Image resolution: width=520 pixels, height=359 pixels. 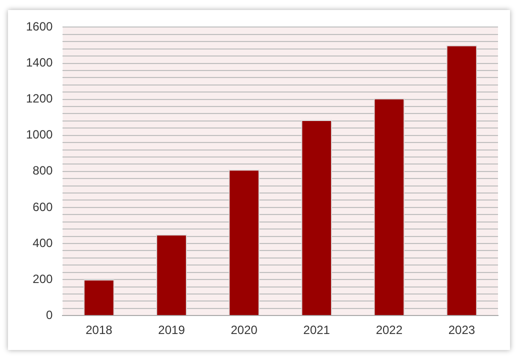 I want to click on y-tick-label: 1200, so click(x=40, y=99).